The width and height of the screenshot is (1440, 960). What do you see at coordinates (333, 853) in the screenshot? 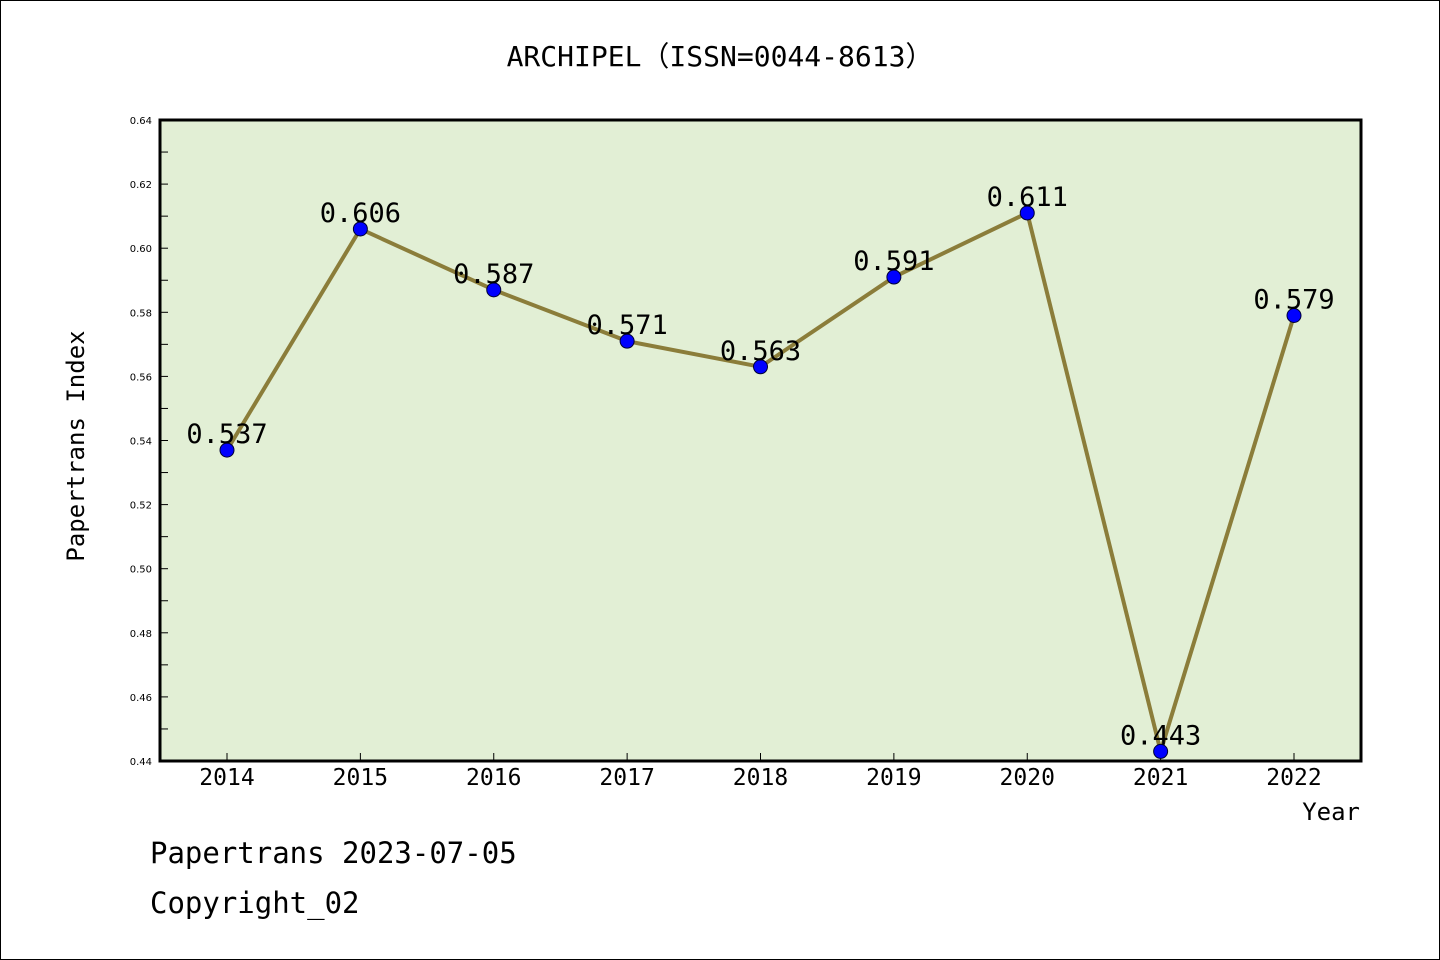
I see `footer-date: Papertrans 2023-07-05` at bounding box center [333, 853].